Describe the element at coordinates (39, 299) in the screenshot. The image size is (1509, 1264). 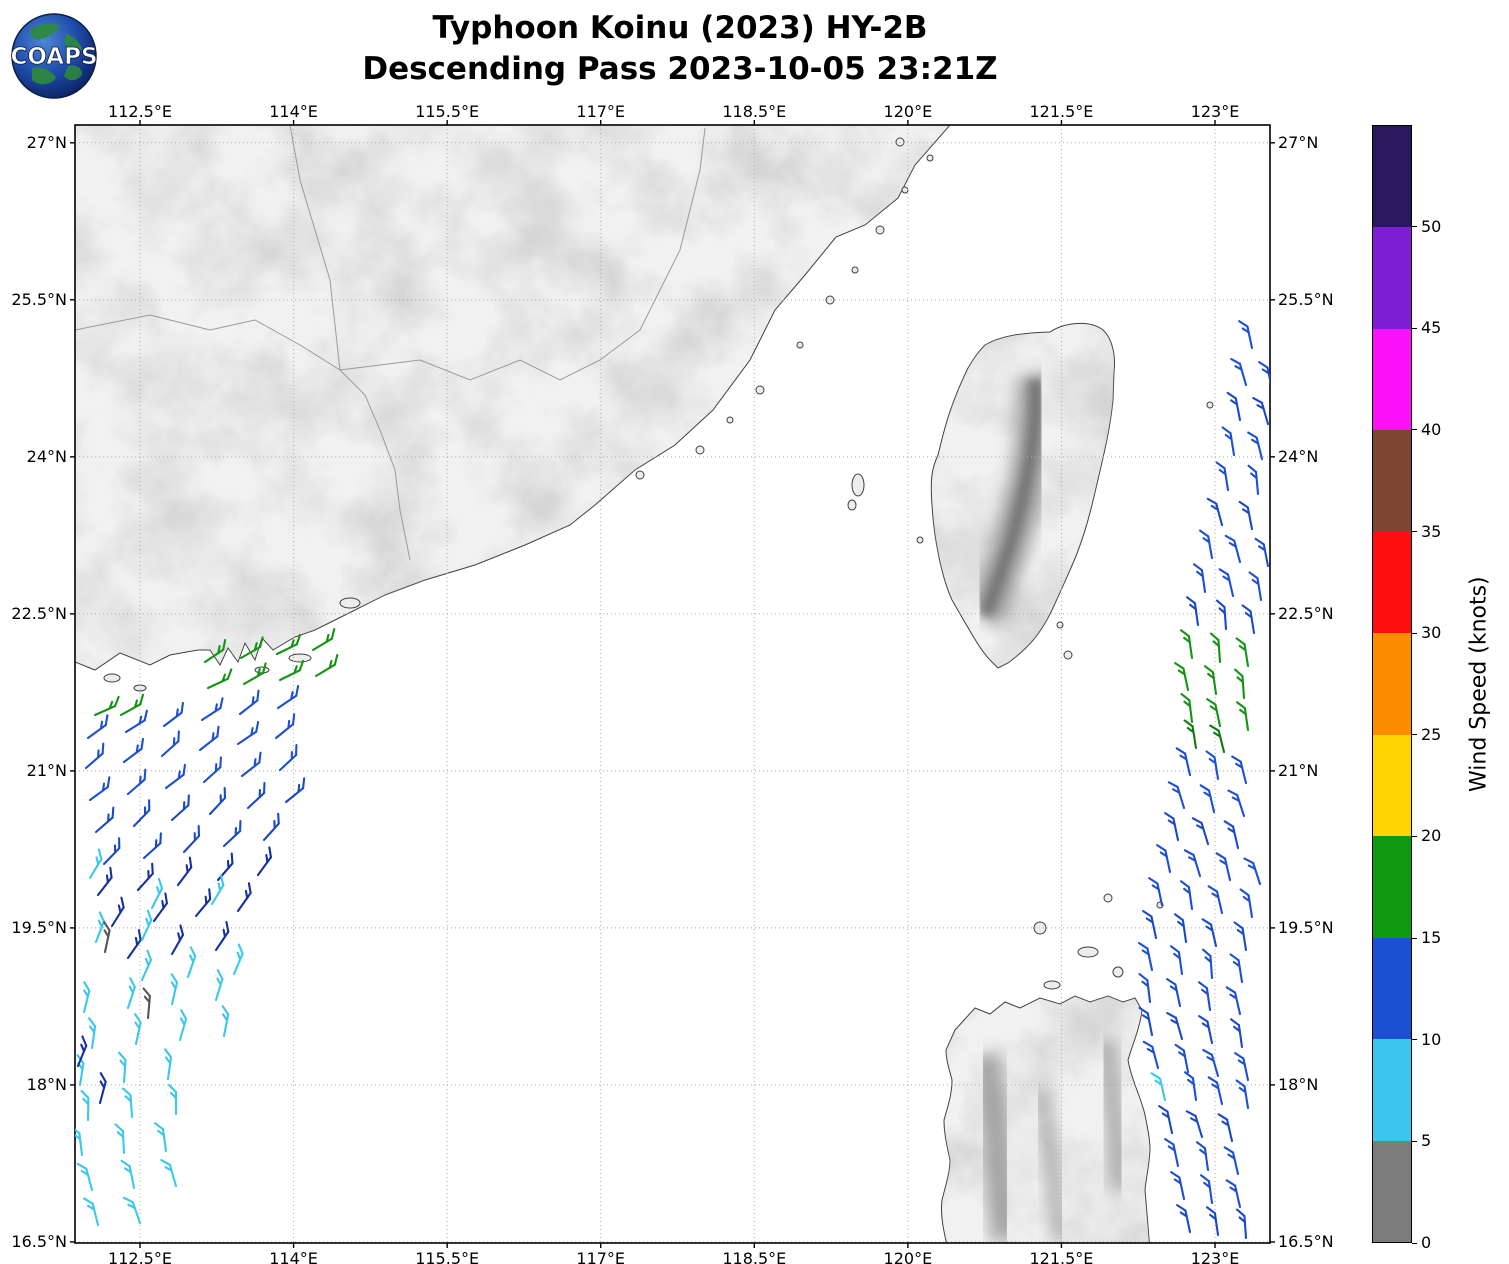
I see `y-tick-label-left: 25.5°N` at that location.